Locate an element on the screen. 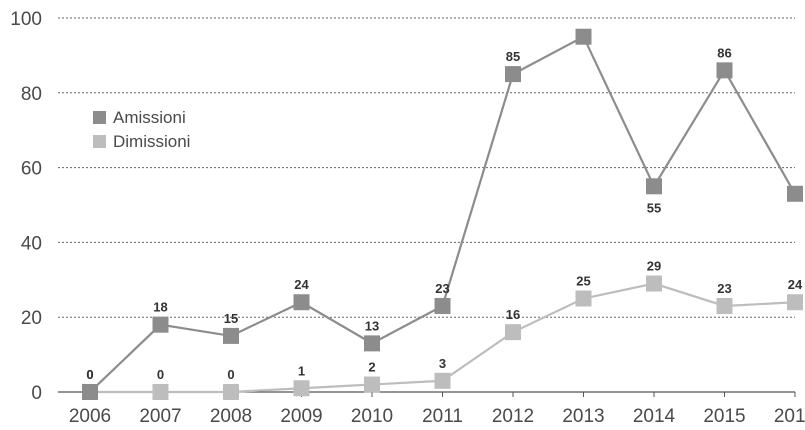 This screenshot has height=430, width=805. data-label: 1 is located at coordinates (301, 370).